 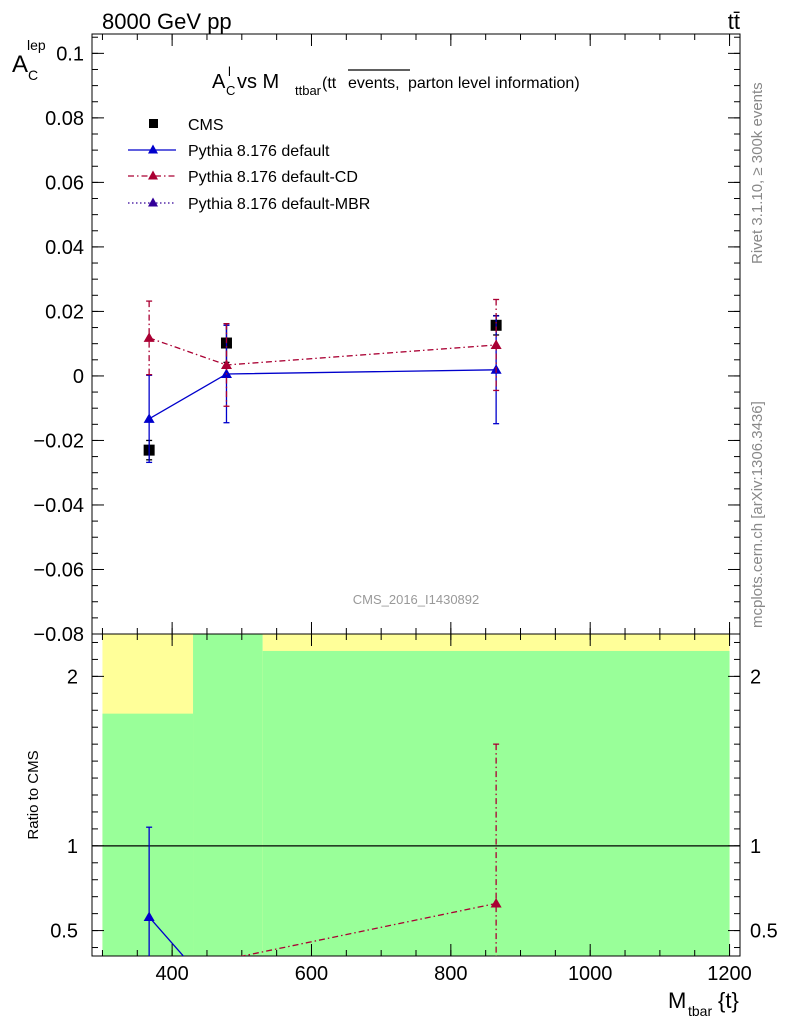 What do you see at coordinates (171, 974) in the screenshot?
I see `x-tick-label: 400` at bounding box center [171, 974].